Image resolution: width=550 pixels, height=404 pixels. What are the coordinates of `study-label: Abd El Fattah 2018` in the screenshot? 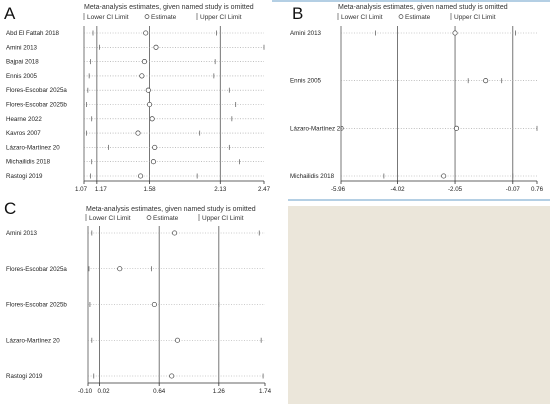 It's located at (33, 33).